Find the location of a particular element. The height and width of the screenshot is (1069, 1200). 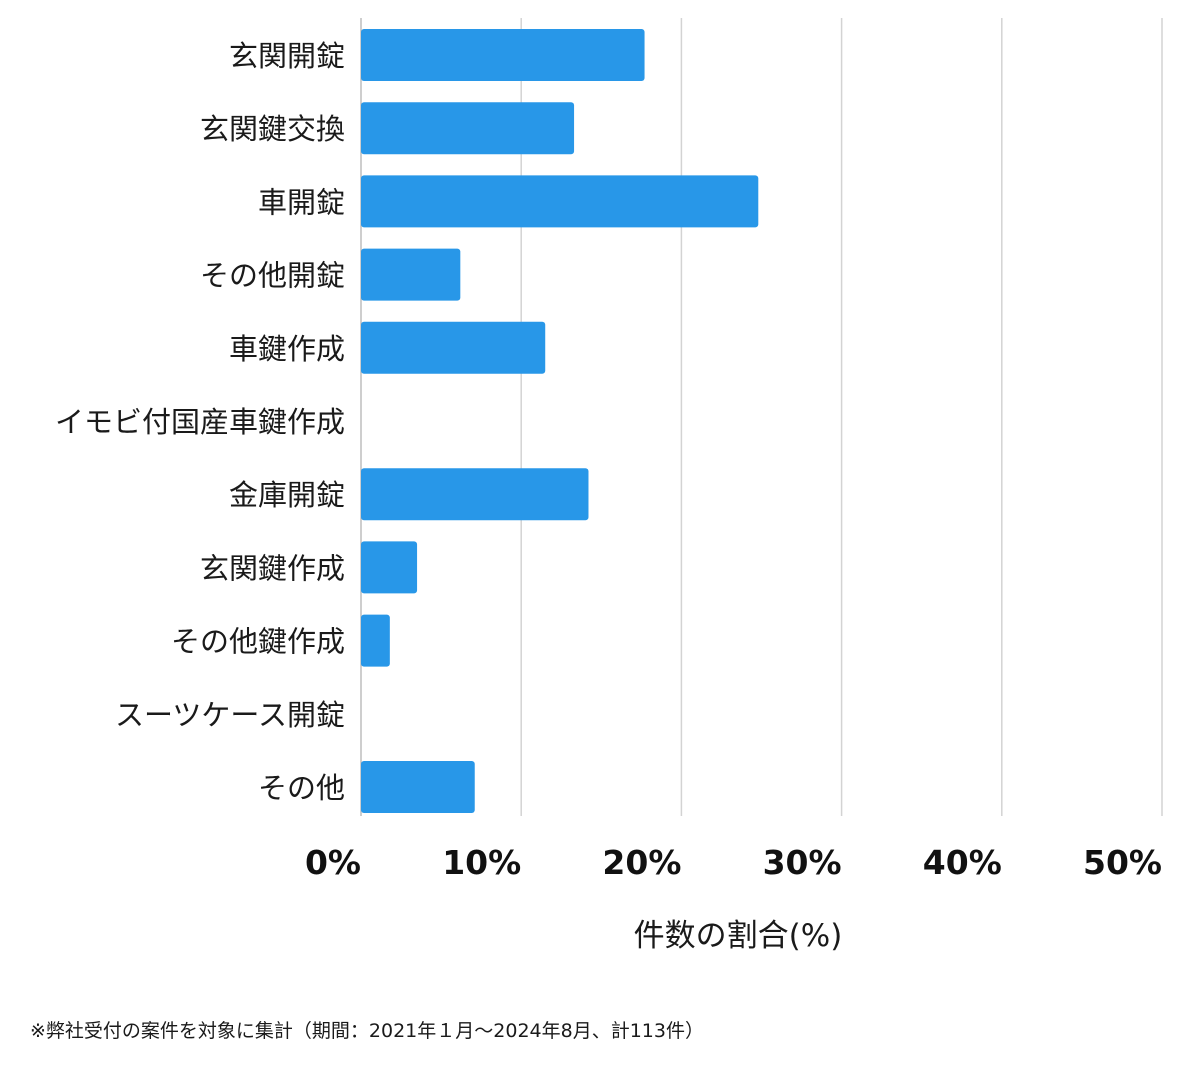

category-label: 玄関鍵交換 is located at coordinates (272, 129).